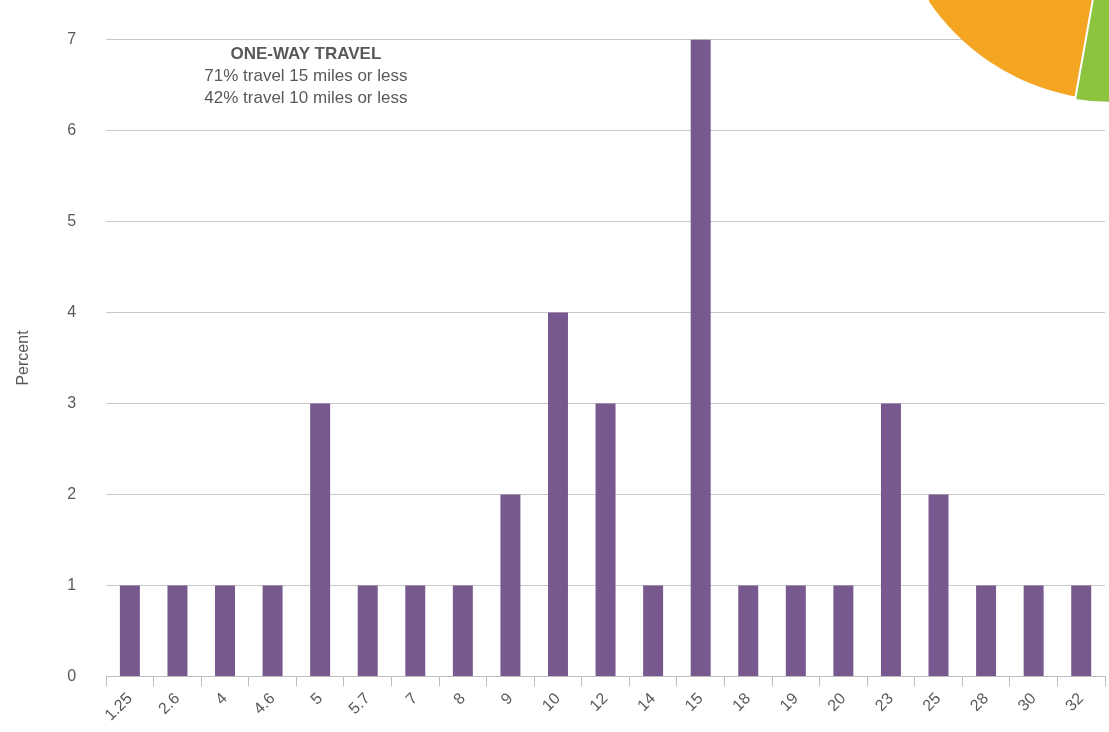  Describe the element at coordinates (459, 698) in the screenshot. I see `x-tick-label: 8` at that location.